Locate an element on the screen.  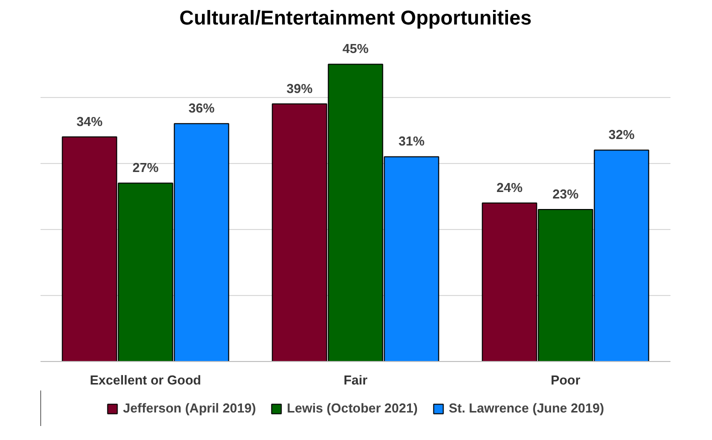
chart-title: Cultural/Entertainment Opportunities is located at coordinates (355, 19).